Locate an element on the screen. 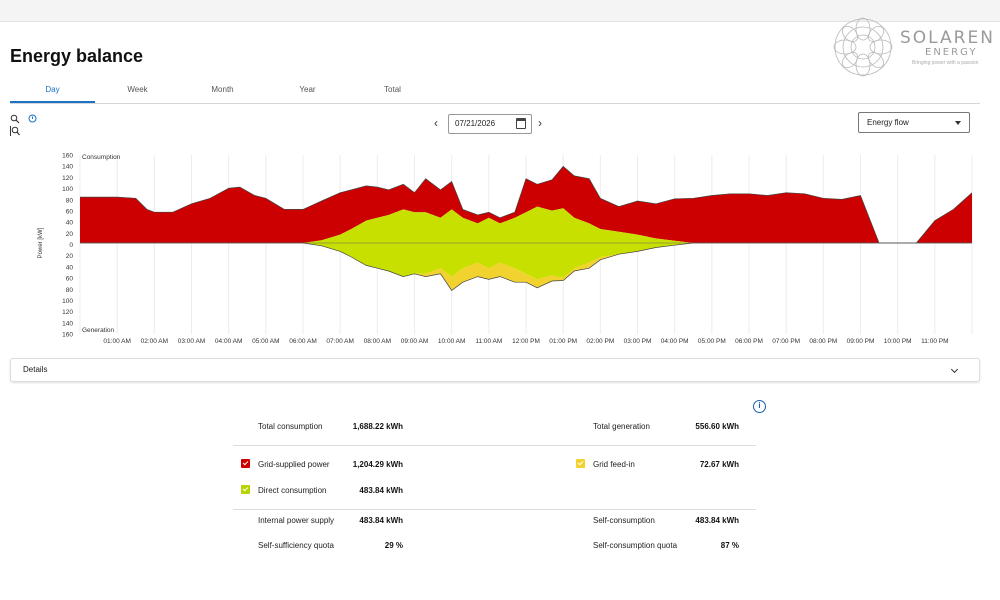  grid-feed-checkbox is located at coordinates (580, 463).